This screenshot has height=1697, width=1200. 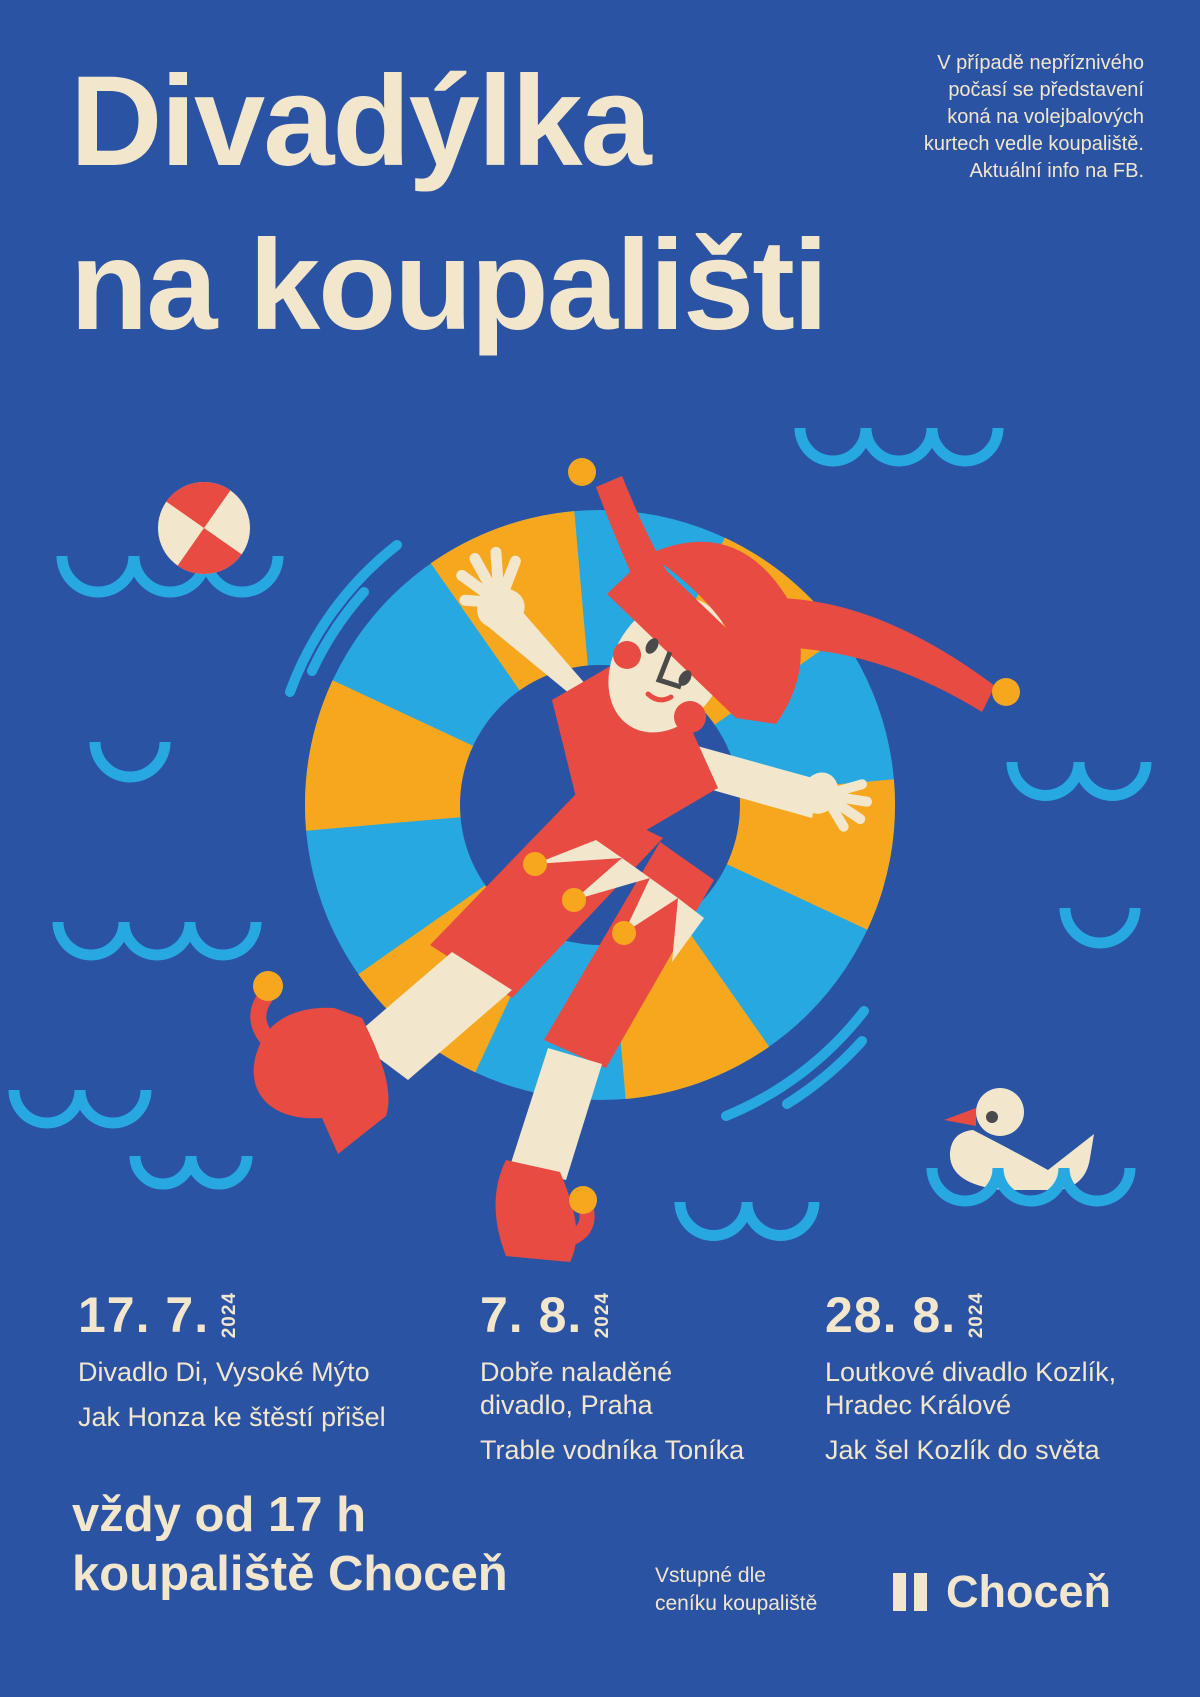 What do you see at coordinates (230, 1315) in the screenshot?
I see `event-1-year: 2024` at bounding box center [230, 1315].